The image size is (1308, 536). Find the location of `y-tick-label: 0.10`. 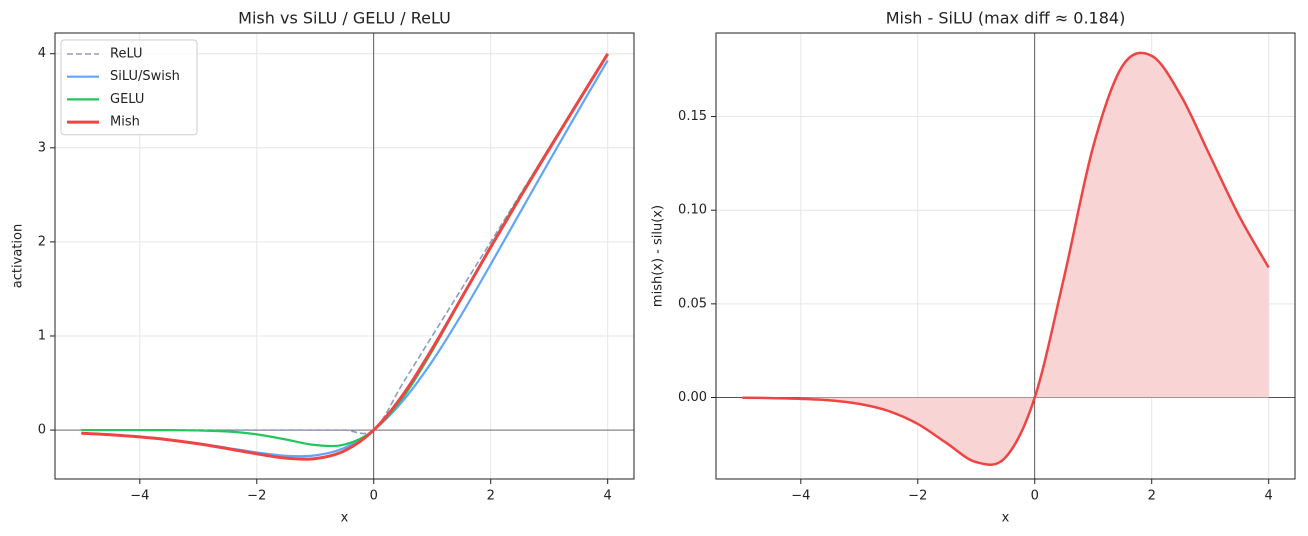

y-tick-label: 0.10 is located at coordinates (692, 210).